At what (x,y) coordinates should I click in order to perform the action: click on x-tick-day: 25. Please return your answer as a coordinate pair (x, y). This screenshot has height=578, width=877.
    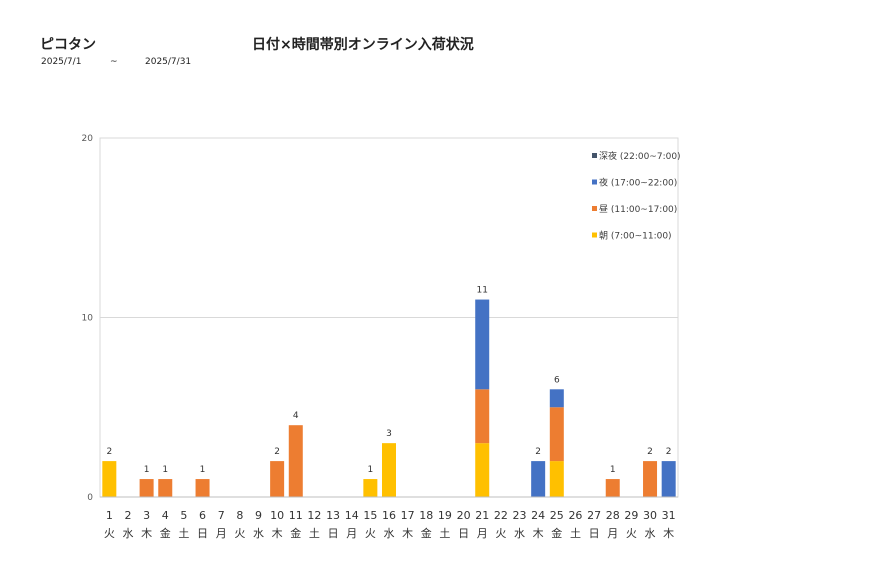
    Looking at the image, I should click on (557, 515).